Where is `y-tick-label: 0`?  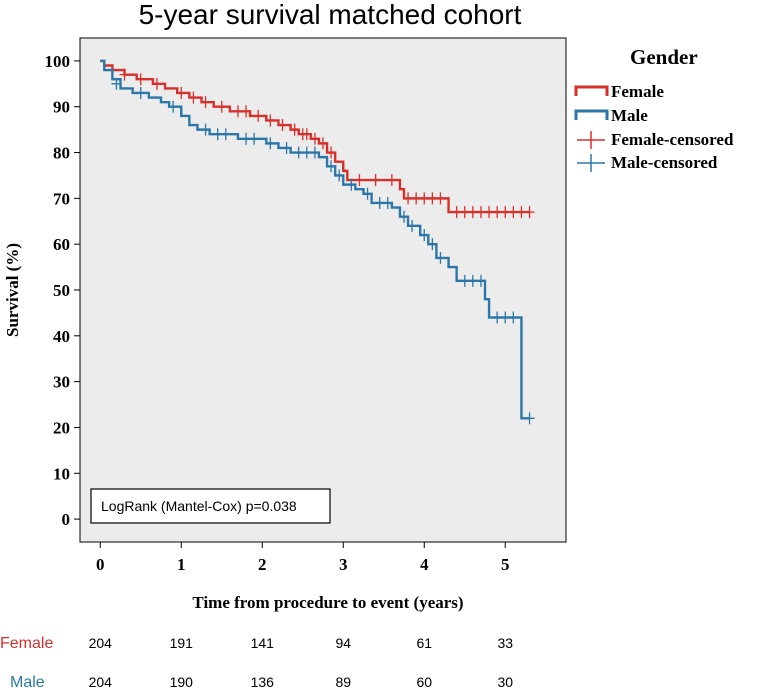 y-tick-label: 0 is located at coordinates (66, 519).